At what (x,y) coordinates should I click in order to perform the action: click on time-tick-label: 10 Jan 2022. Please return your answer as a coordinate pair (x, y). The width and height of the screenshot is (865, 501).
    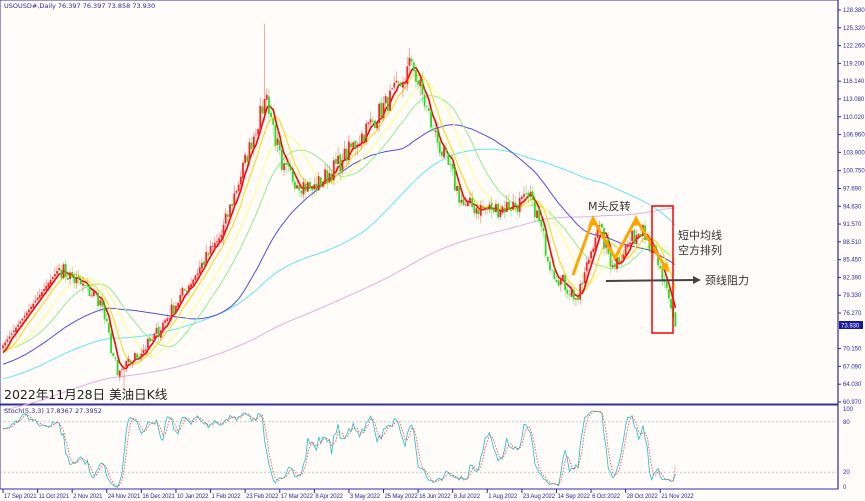
    Looking at the image, I should click on (193, 497).